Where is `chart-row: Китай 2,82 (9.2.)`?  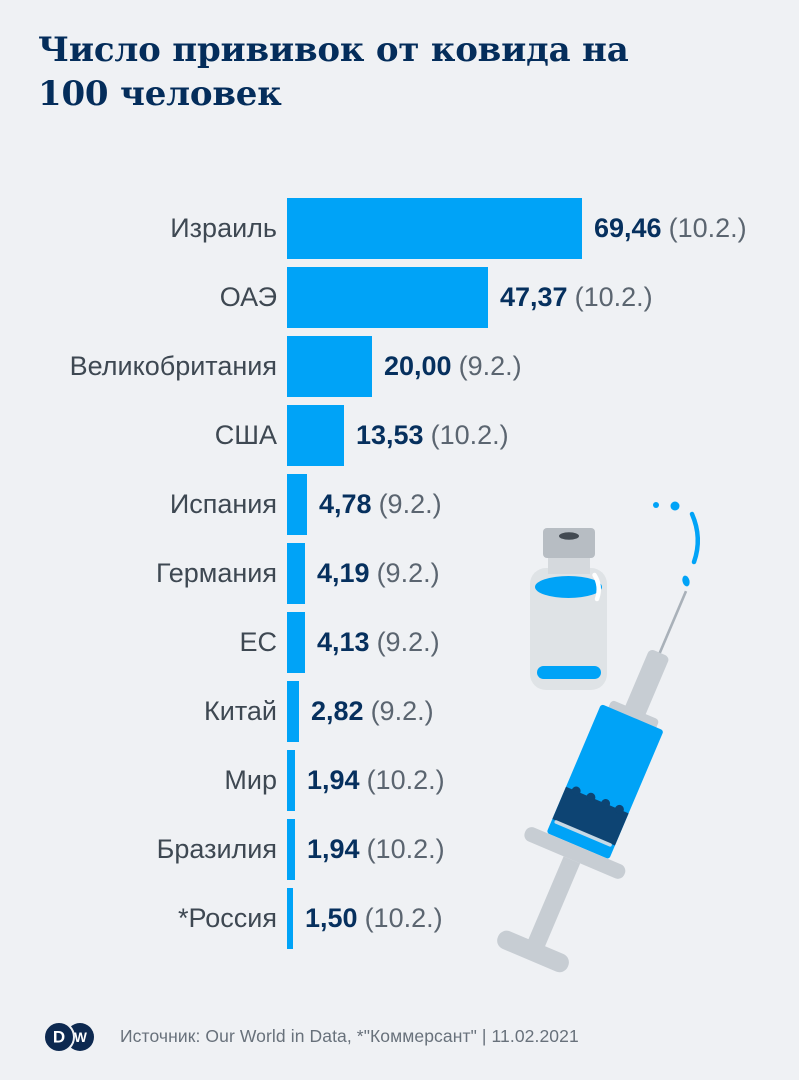 chart-row: Китай 2,82 (9.2.) is located at coordinates (392, 711).